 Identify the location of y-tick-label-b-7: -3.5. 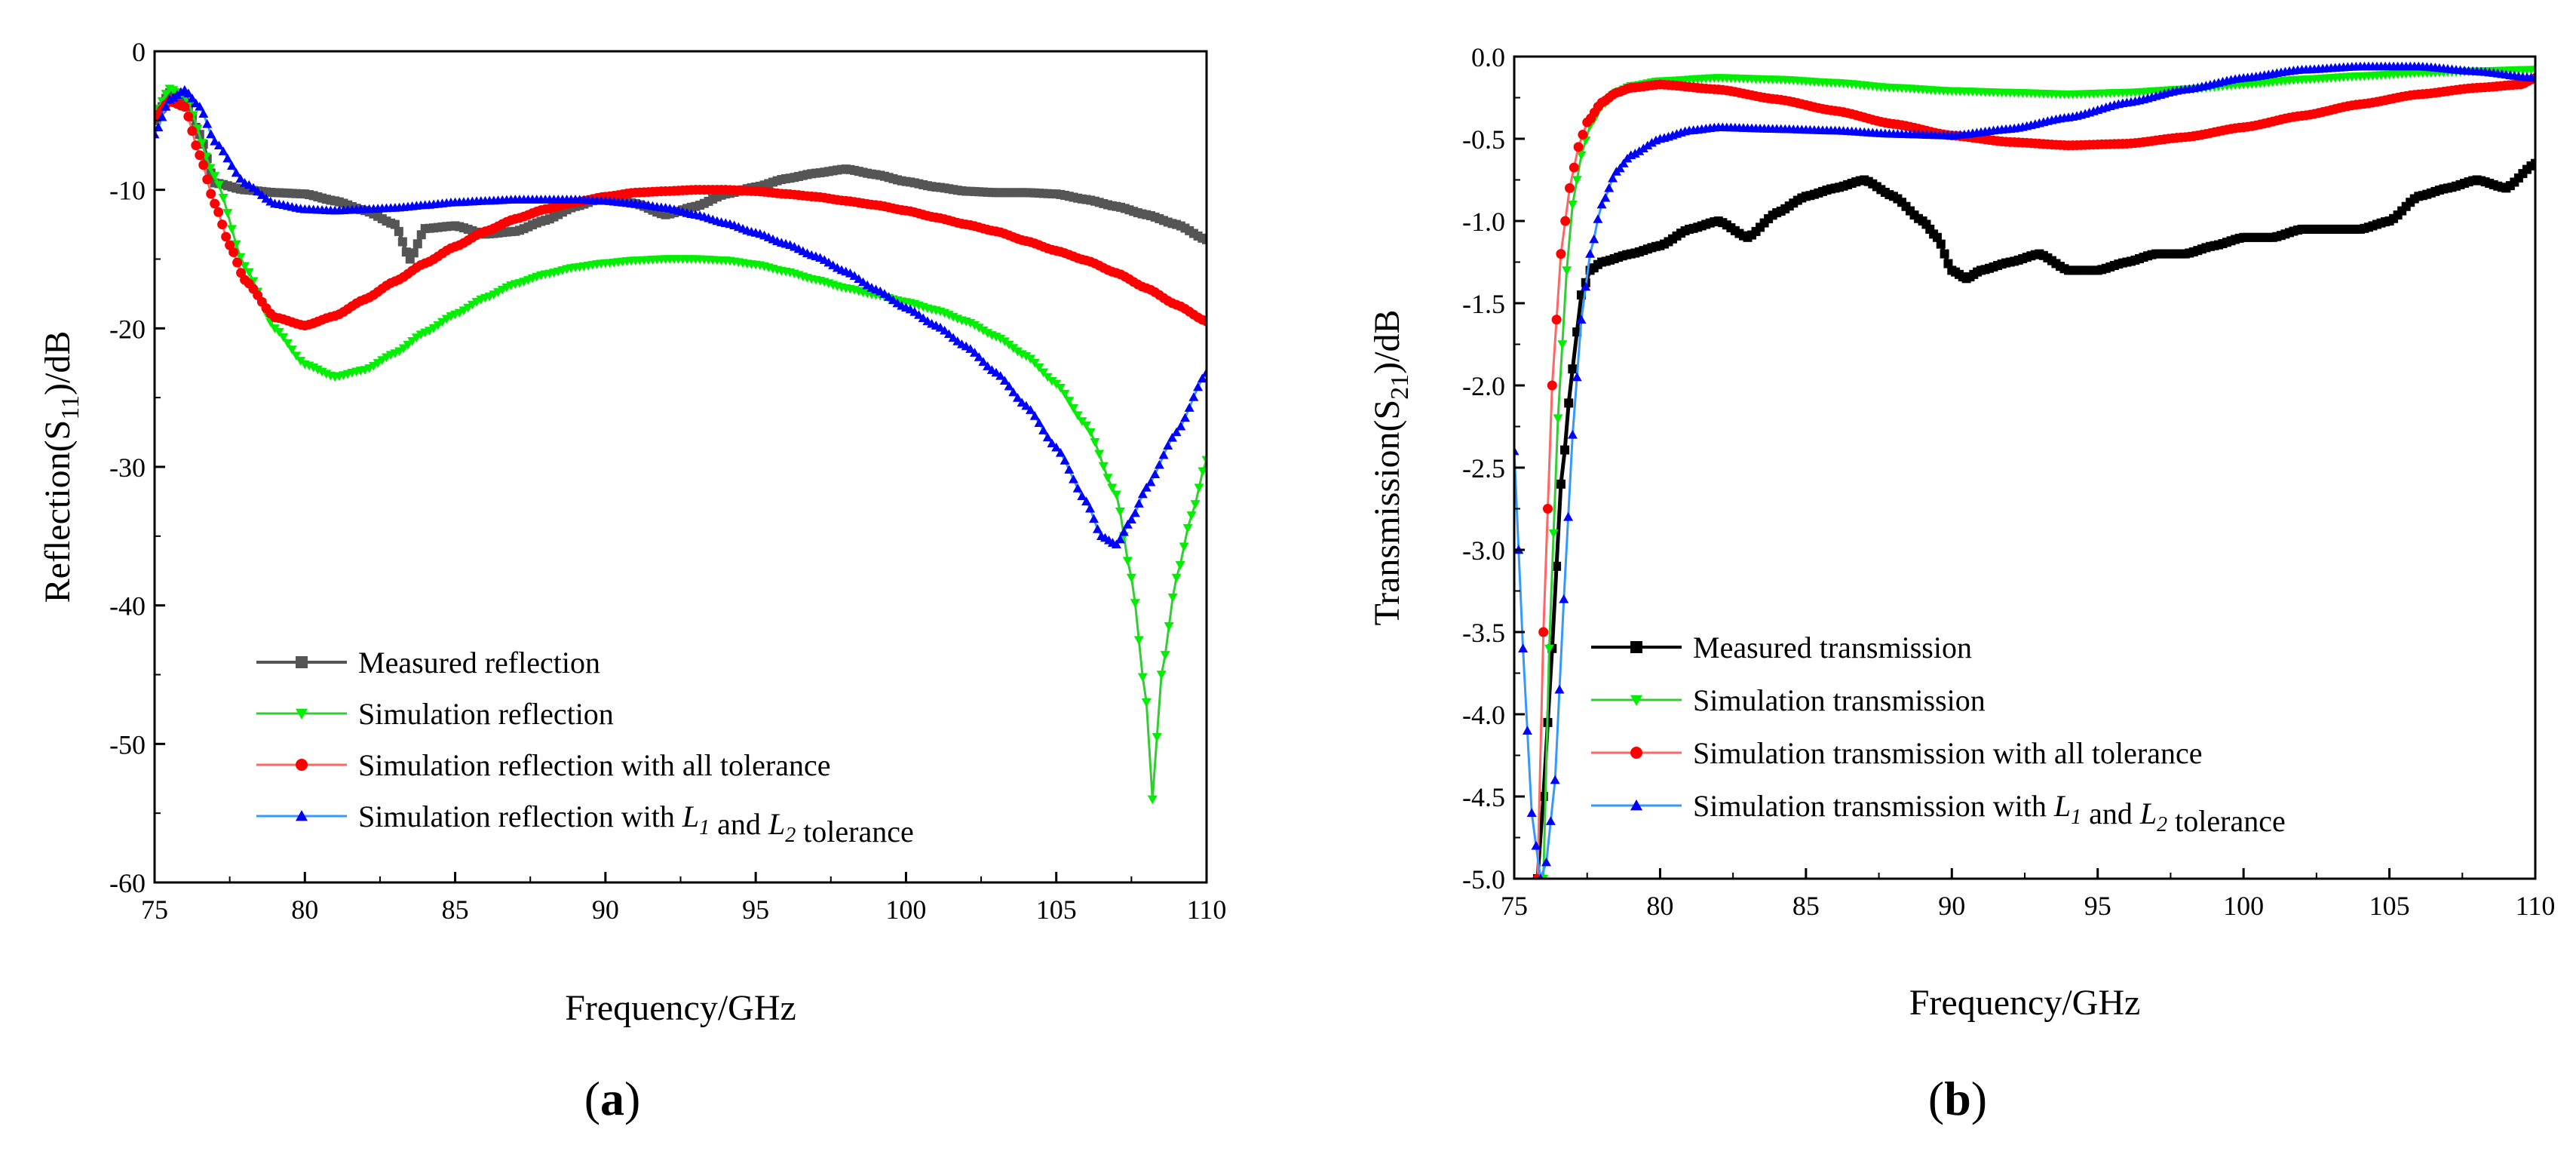
(1483, 633).